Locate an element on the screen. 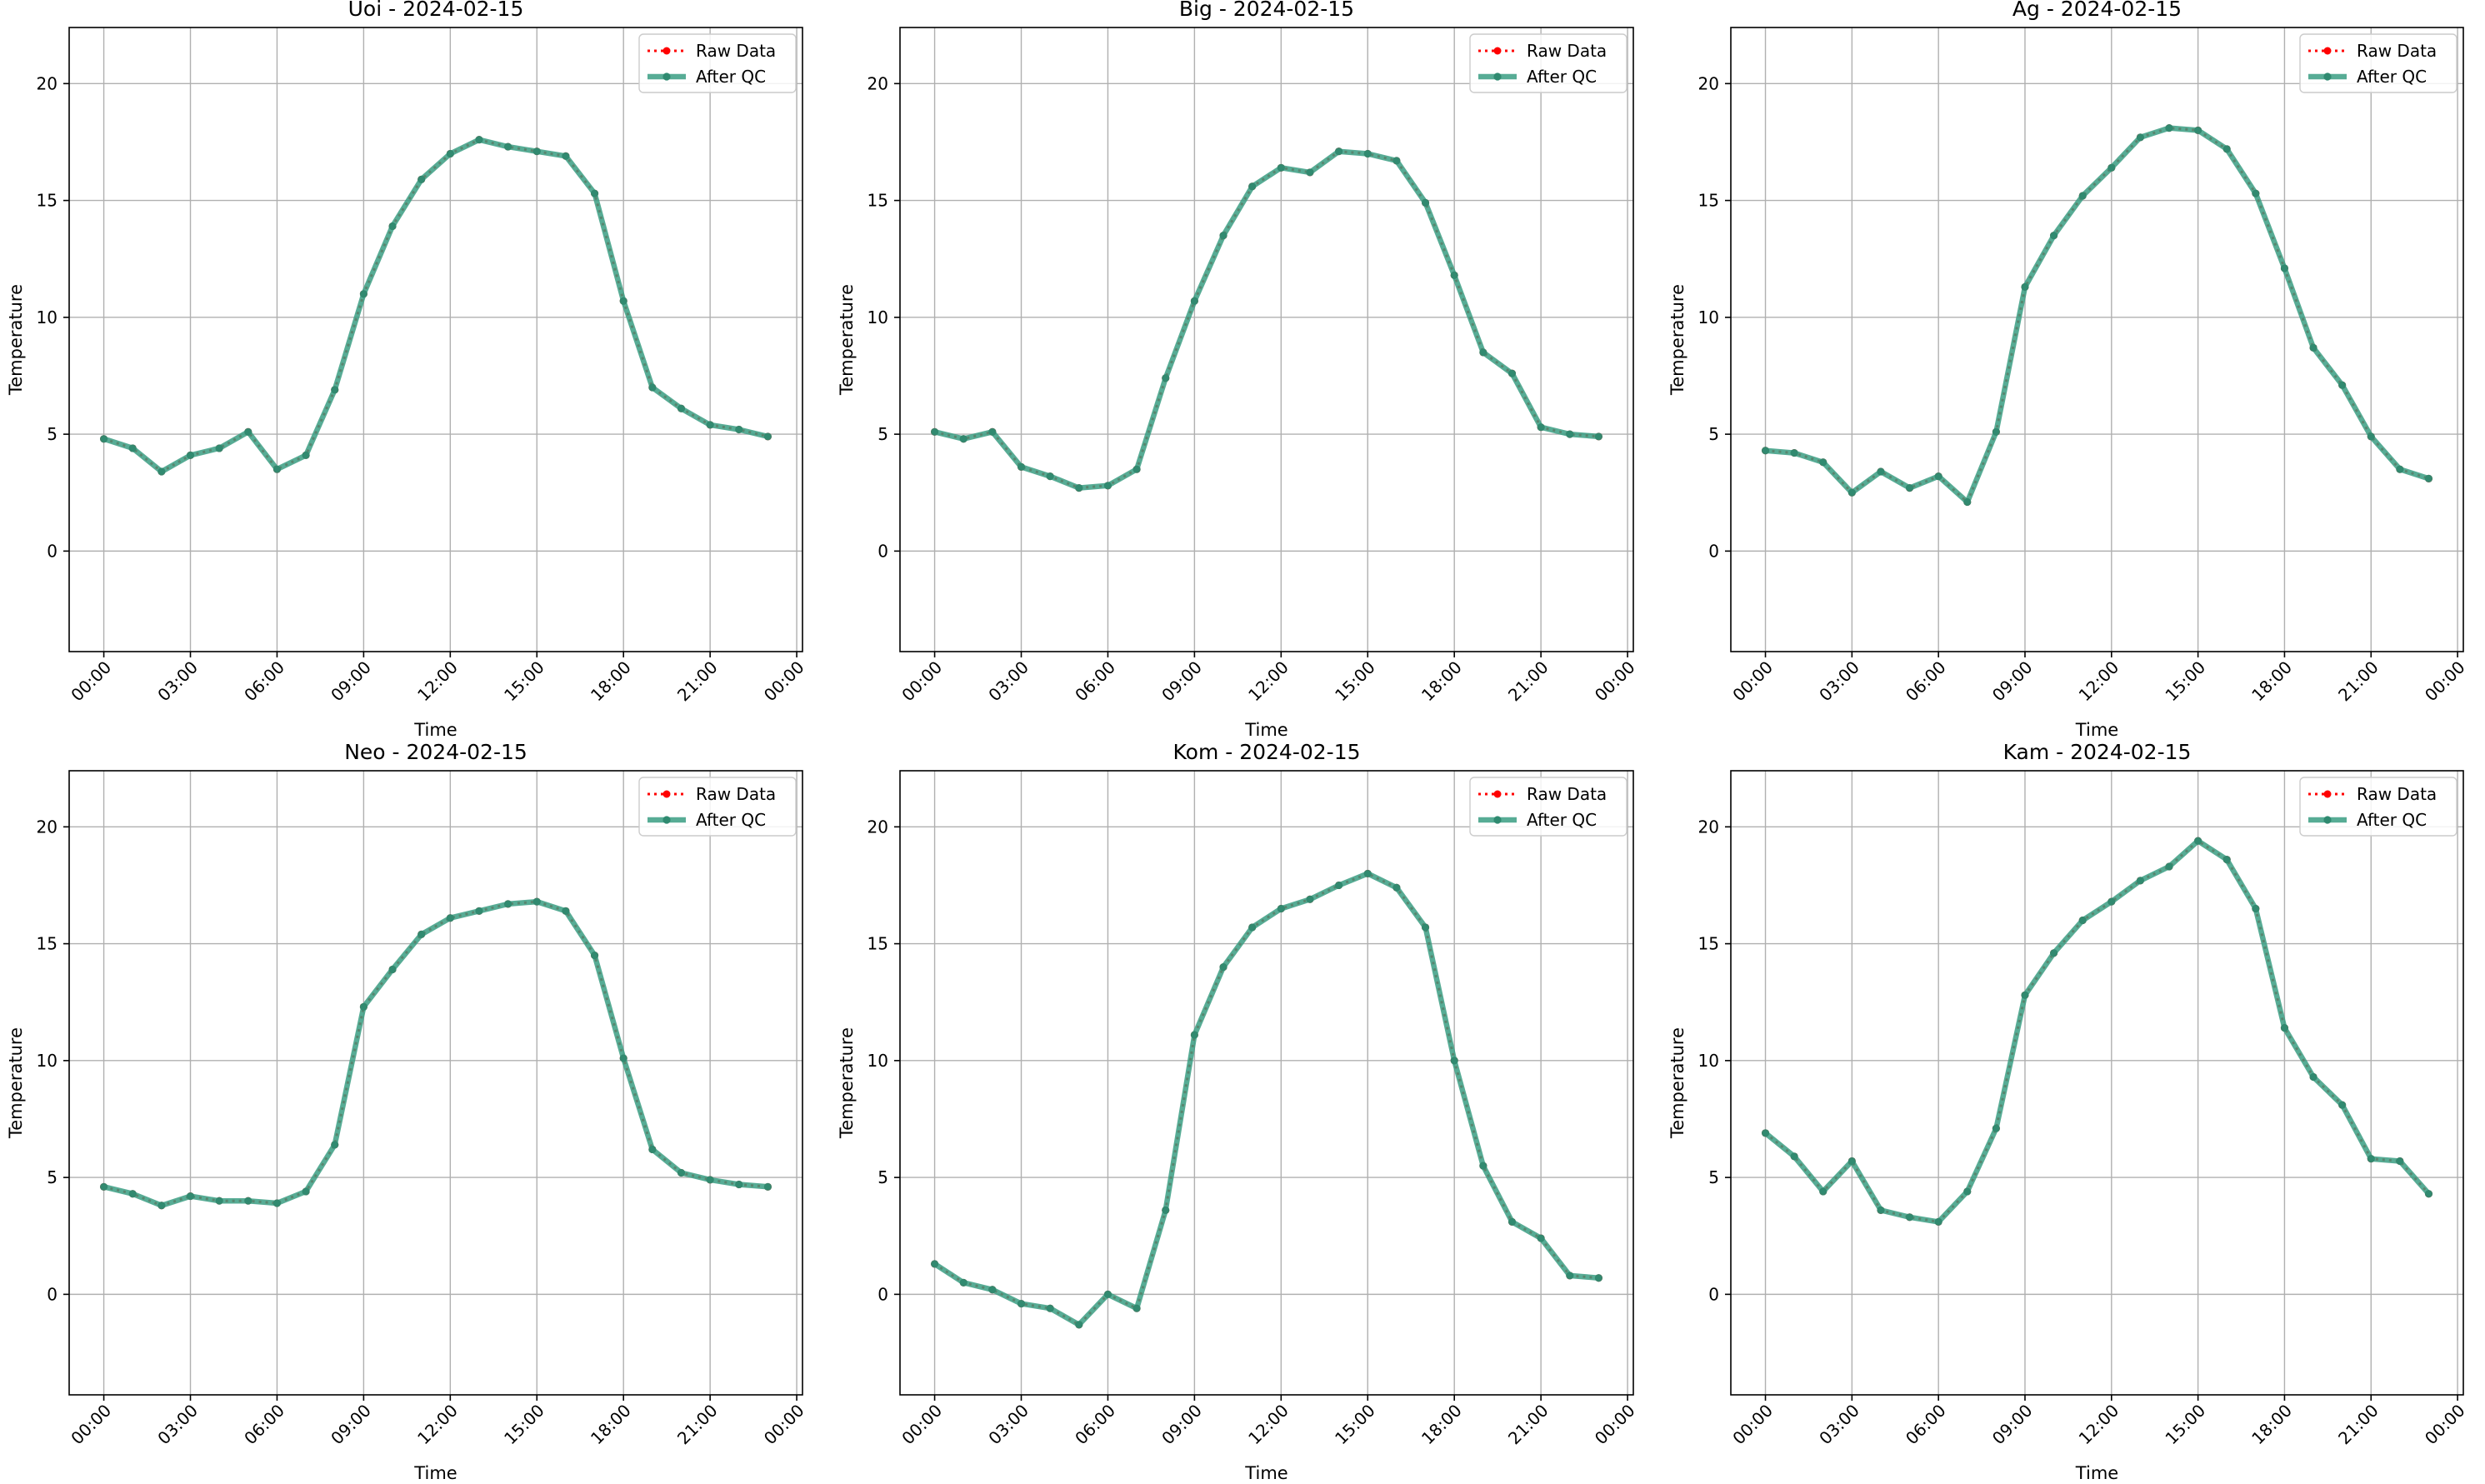 This screenshot has width=2485, height=1484. chart-title: Uoi - 2024-02-15 is located at coordinates (436, 10).